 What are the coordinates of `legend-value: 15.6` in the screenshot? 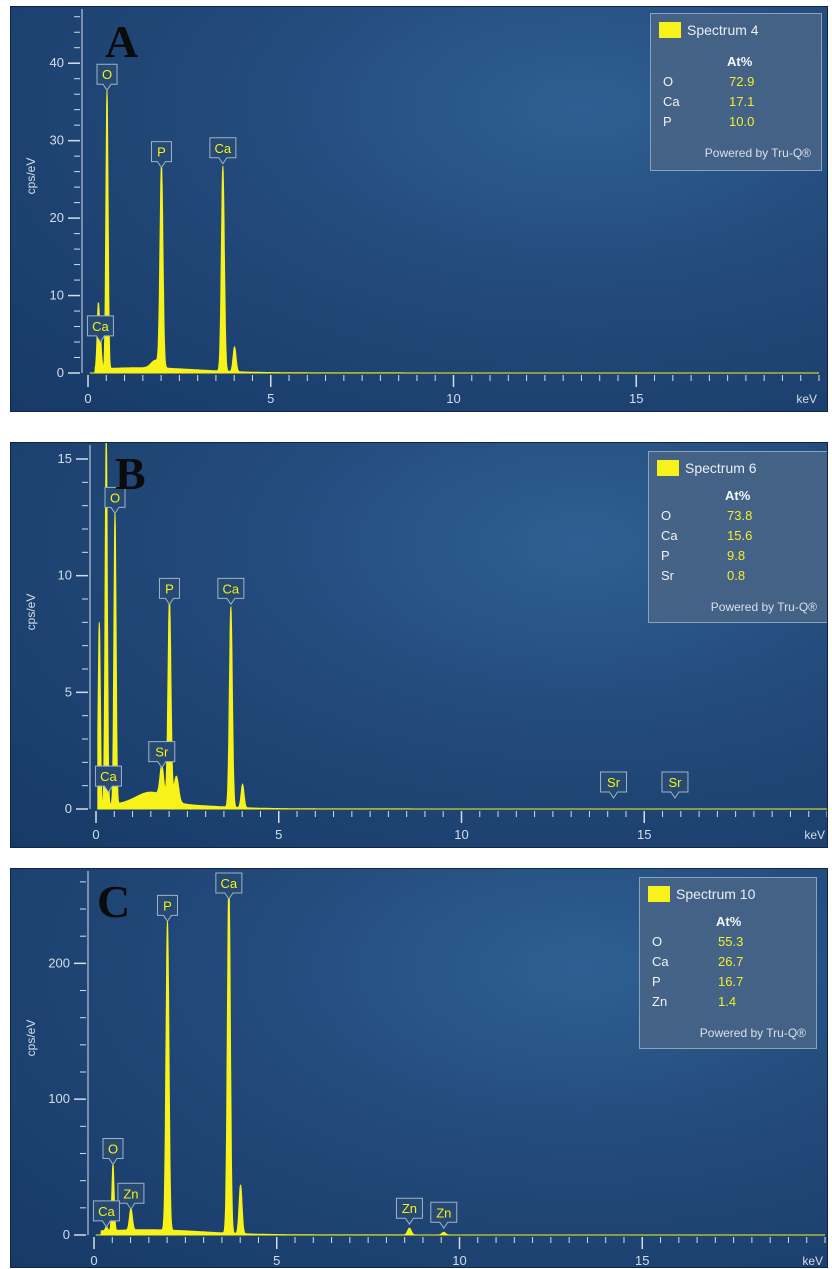 It's located at (740, 535).